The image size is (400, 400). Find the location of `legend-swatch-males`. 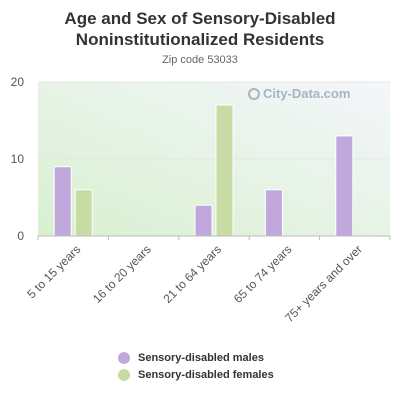

legend-swatch-males is located at coordinates (124, 358).